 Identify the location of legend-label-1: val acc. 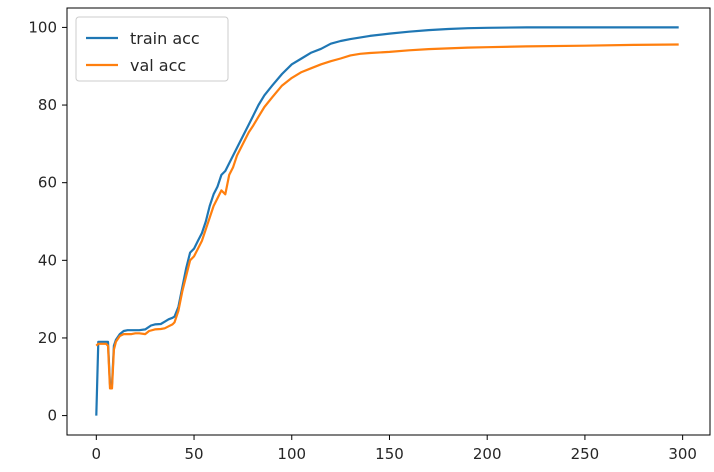
(158, 65).